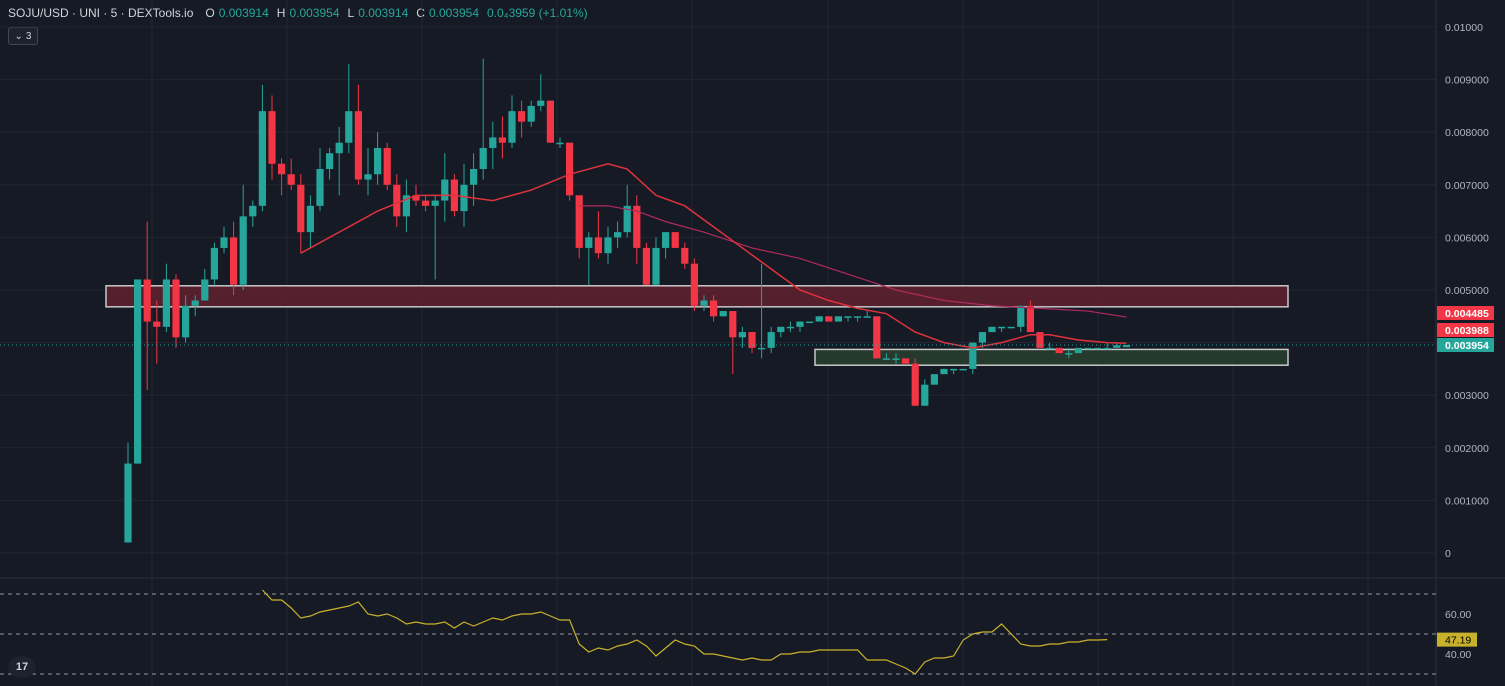 Image resolution: width=1505 pixels, height=686 pixels. I want to click on open-label: O, so click(210, 13).